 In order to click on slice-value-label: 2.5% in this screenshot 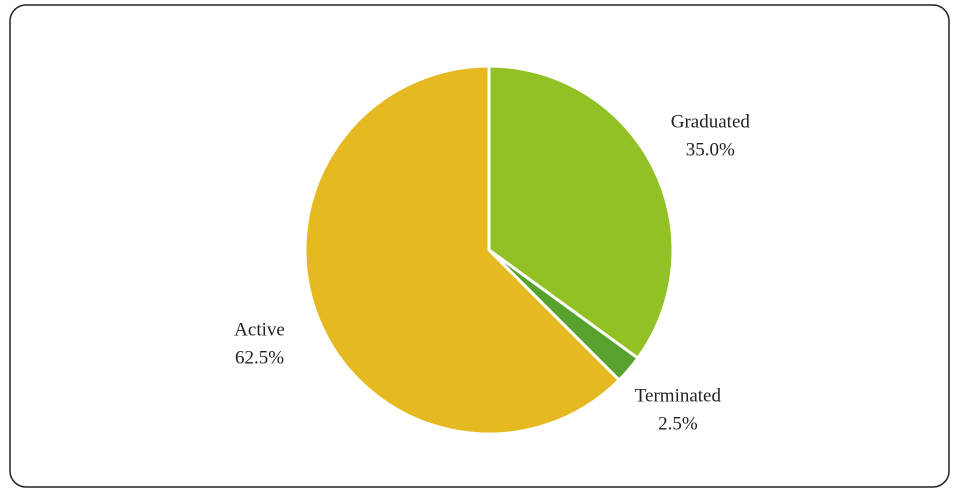, I will do `click(678, 424)`.